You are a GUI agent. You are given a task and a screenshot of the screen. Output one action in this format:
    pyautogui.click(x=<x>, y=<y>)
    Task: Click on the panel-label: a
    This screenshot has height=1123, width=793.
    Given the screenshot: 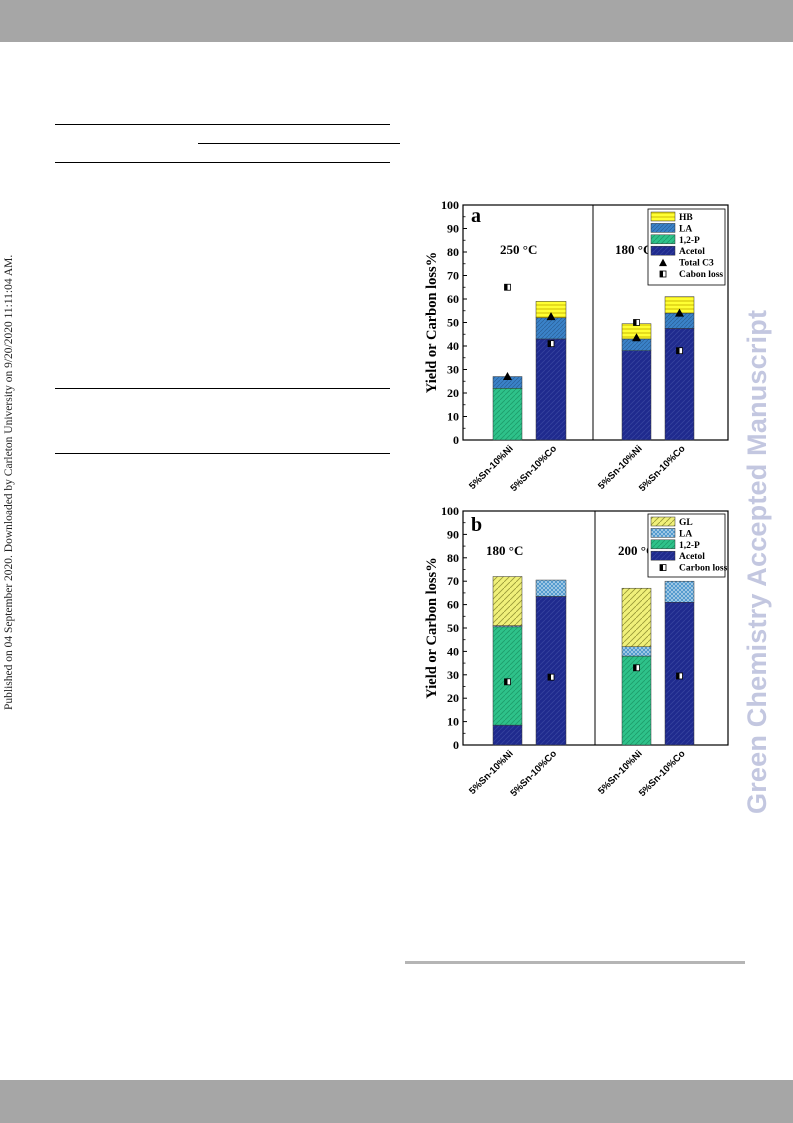 What is the action you would take?
    pyautogui.click(x=476, y=216)
    